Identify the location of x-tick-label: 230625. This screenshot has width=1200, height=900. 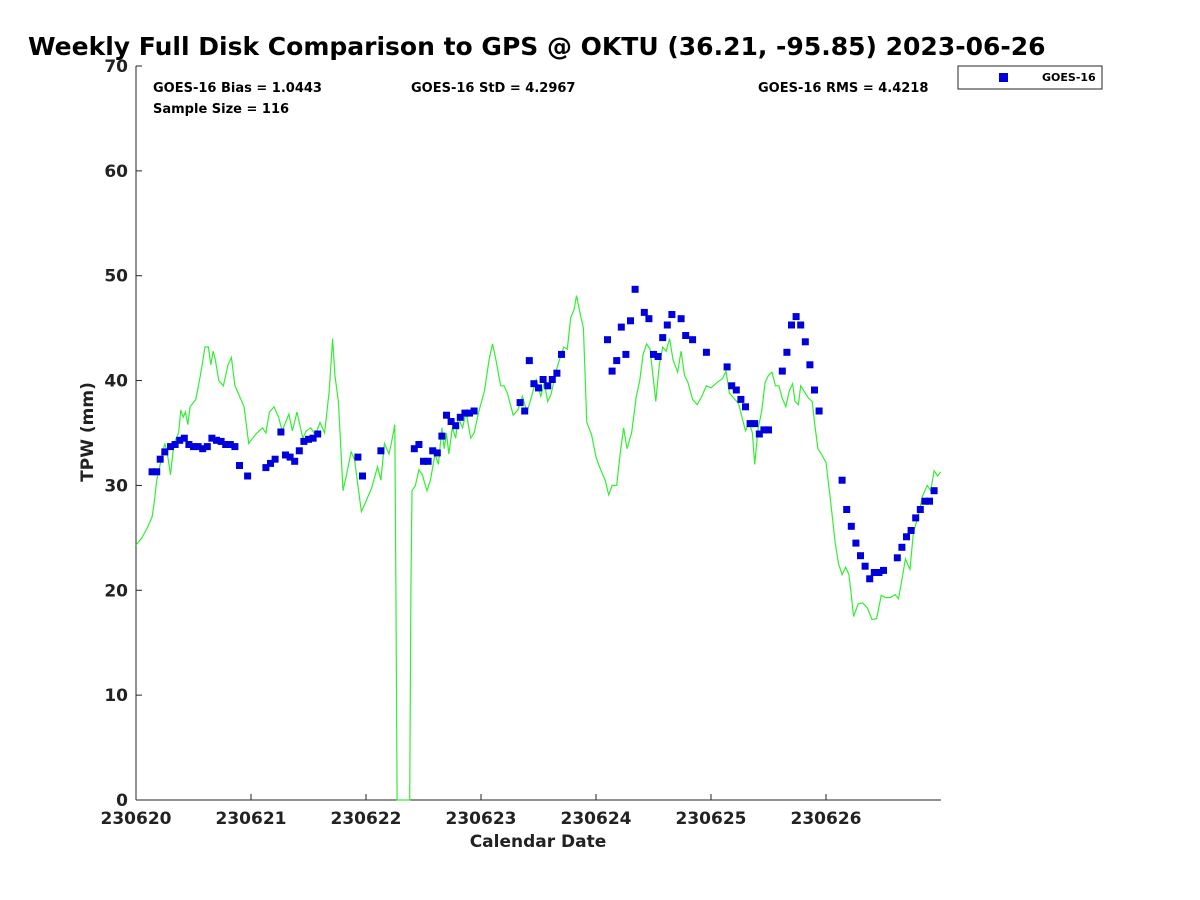
(711, 819).